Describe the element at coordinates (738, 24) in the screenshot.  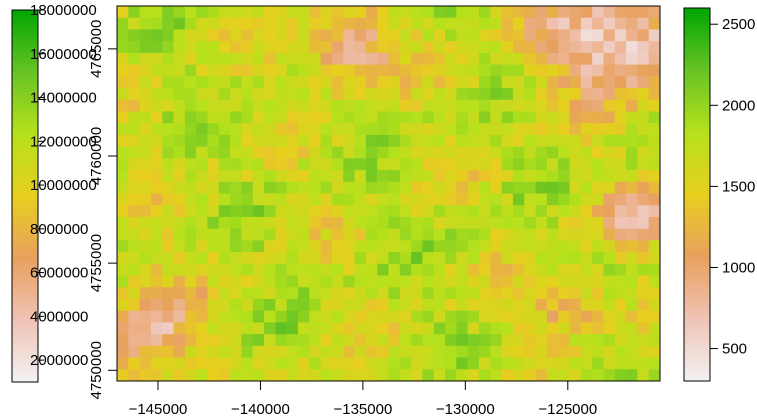
I see `right-colorbar-label: 2500` at that location.